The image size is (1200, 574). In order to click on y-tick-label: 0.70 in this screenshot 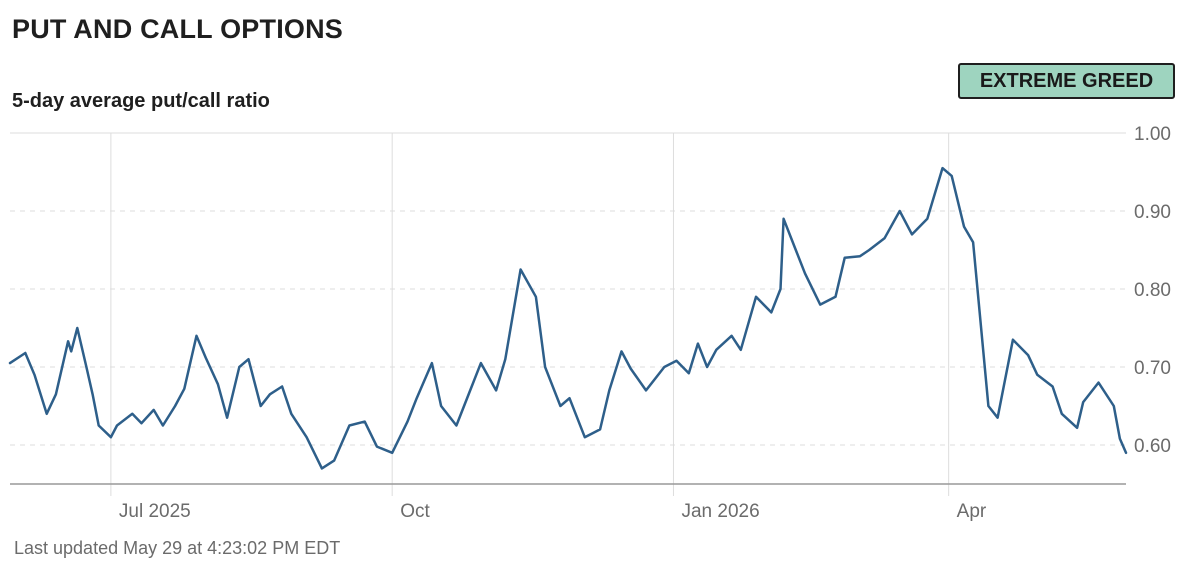, I will do `click(1152, 368)`.